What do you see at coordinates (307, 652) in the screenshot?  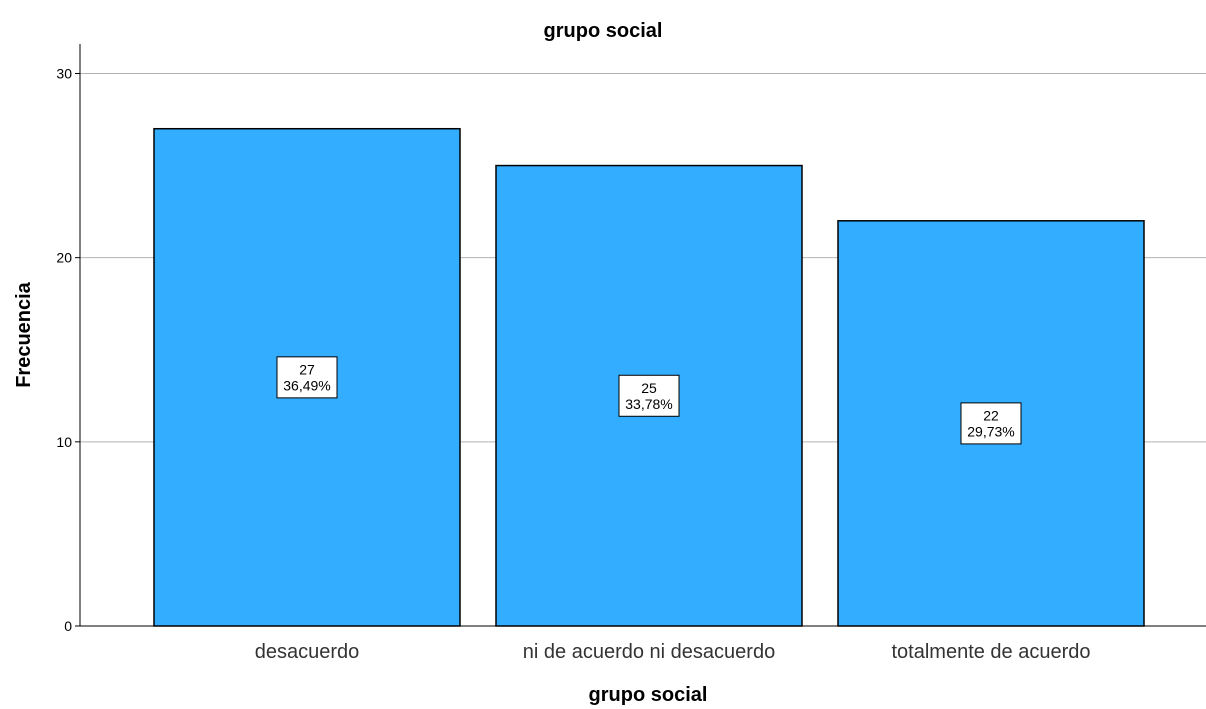 I see `x-category-label: desacuerdo` at bounding box center [307, 652].